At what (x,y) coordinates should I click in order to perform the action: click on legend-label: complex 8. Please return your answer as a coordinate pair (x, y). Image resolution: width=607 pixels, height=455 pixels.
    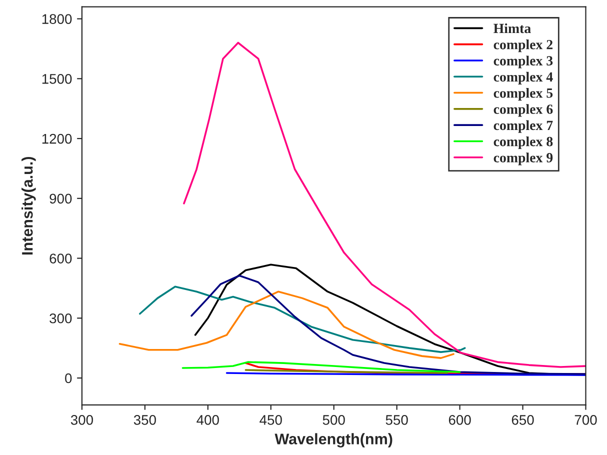
    Looking at the image, I should click on (523, 143).